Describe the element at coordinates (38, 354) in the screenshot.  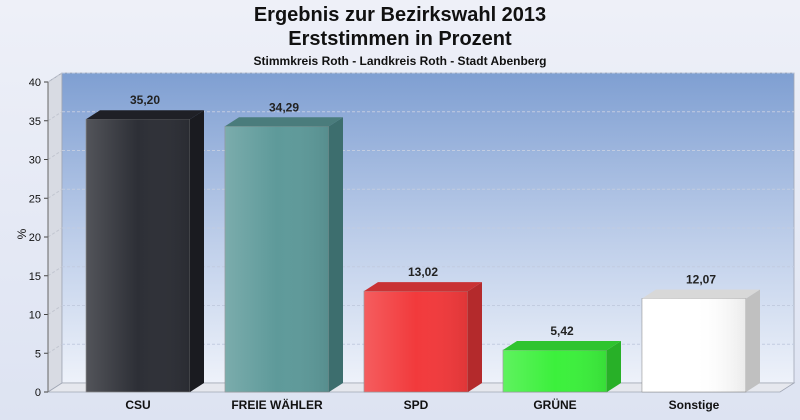
I see `y-tick-label: 5` at that location.